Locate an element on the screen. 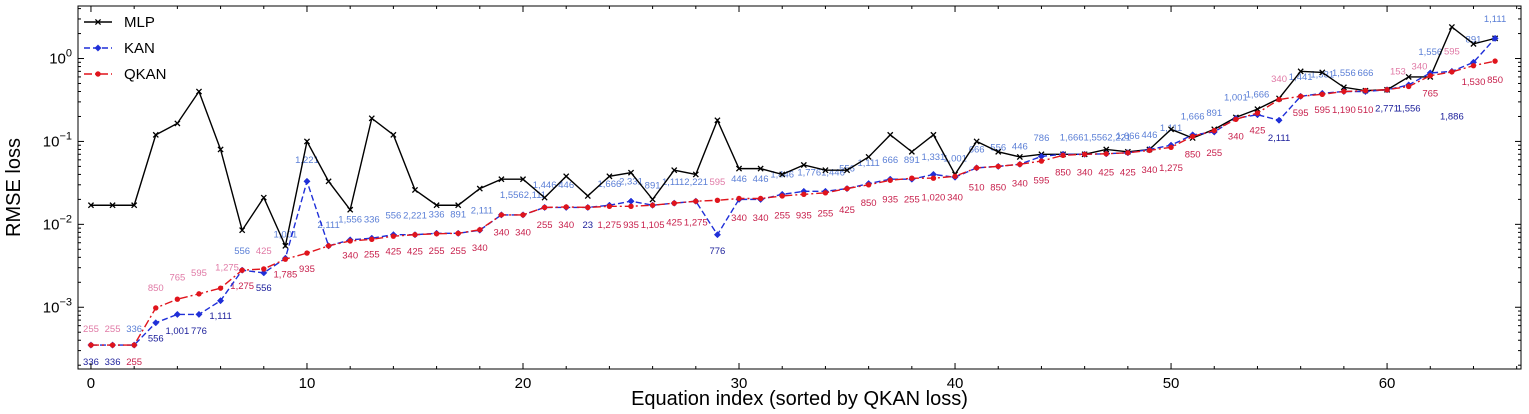 The image size is (1529, 414). annotation-label: 891 is located at coordinates (1214, 113).